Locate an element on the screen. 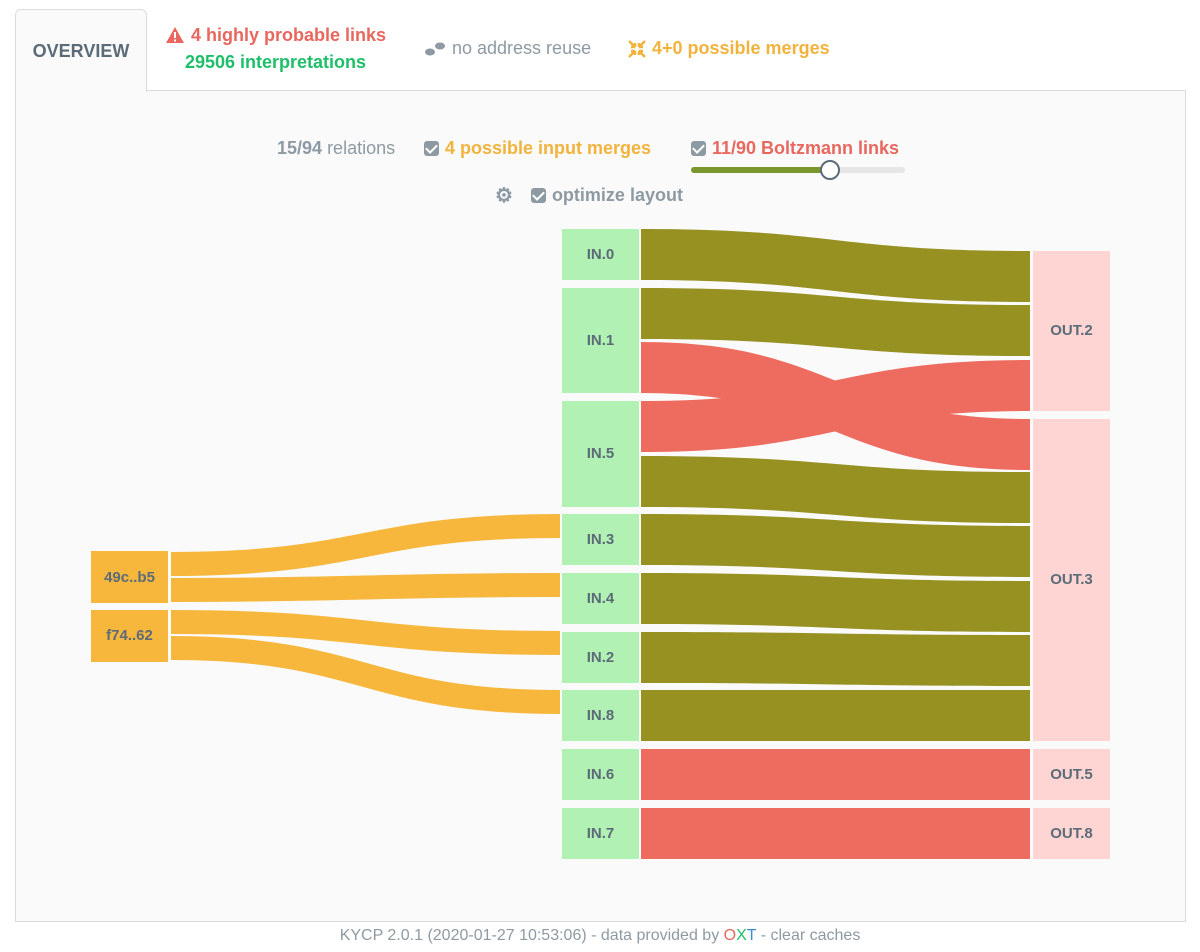 The image size is (1200, 952). optimize-layout-checkbox is located at coordinates (538, 195).